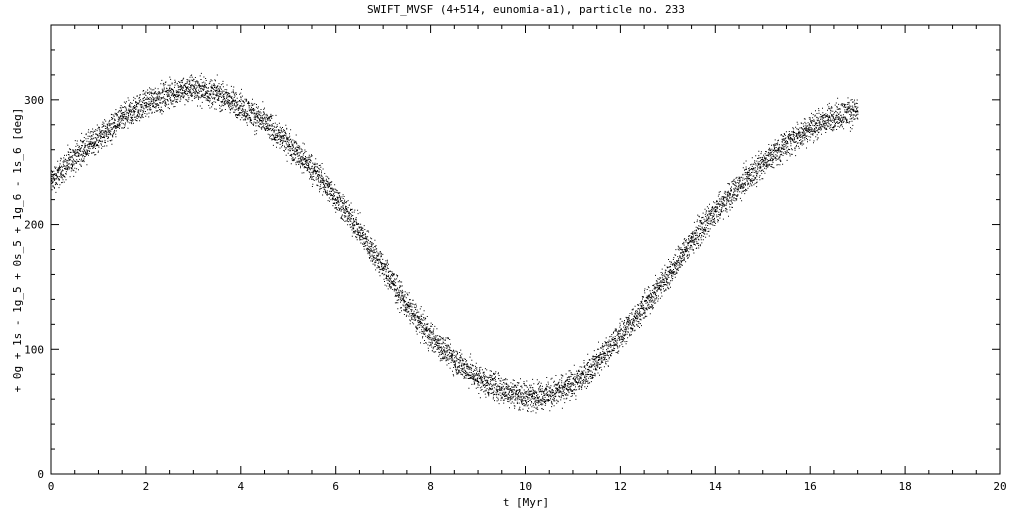  What do you see at coordinates (34, 100) in the screenshot?
I see `y-tick-label: 300` at bounding box center [34, 100].